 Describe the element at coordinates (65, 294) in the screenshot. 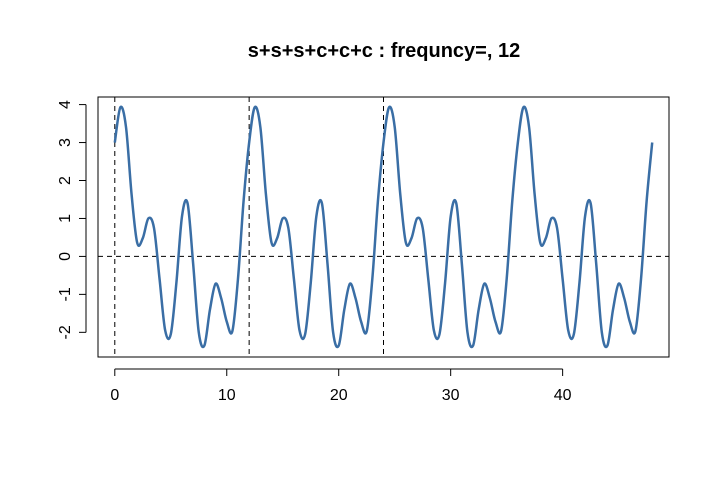

I see `y-tick-label: -1` at that location.